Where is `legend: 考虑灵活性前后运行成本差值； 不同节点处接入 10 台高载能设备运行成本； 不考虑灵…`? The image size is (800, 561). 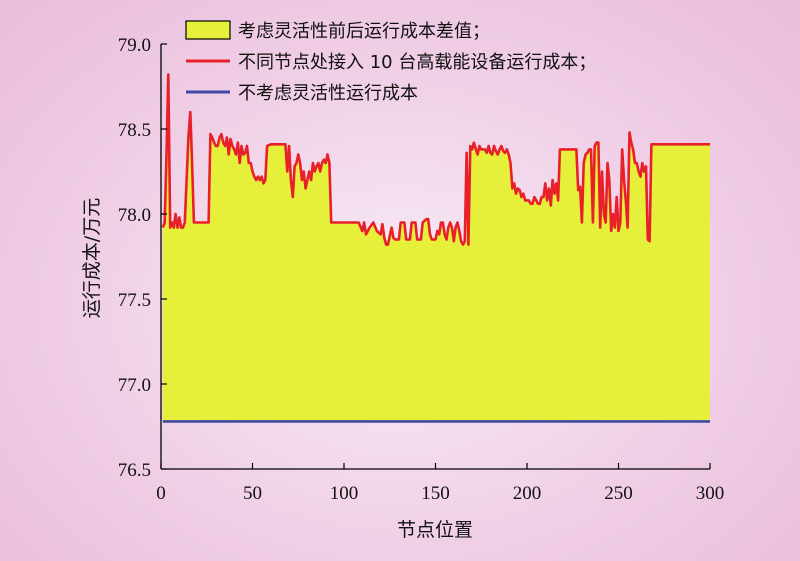 legend: 考虑灵活性前后运行成本差值； 不同节点处接入 10 台高载能设备运行成本； 不考虑灵… is located at coordinates (390, 62).